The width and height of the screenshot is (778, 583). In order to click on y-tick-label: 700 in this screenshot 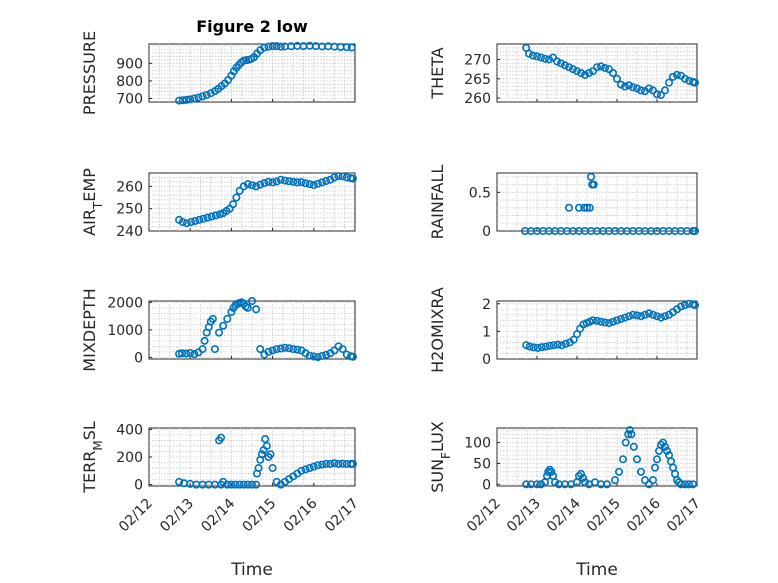, I will do `click(129, 99)`.